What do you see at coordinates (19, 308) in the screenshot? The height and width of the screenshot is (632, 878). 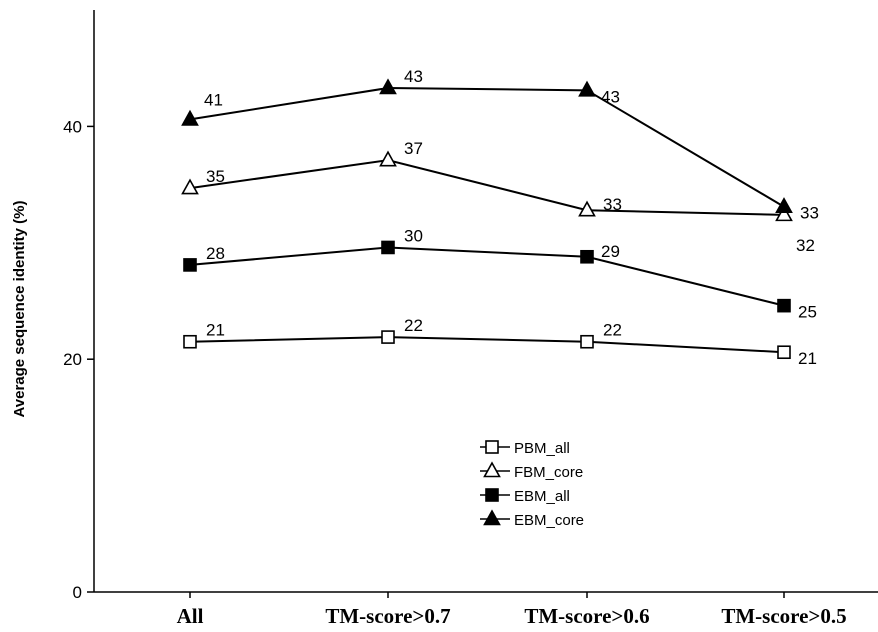 I see `y-axis-title: Average sequence identity (%)` at bounding box center [19, 308].